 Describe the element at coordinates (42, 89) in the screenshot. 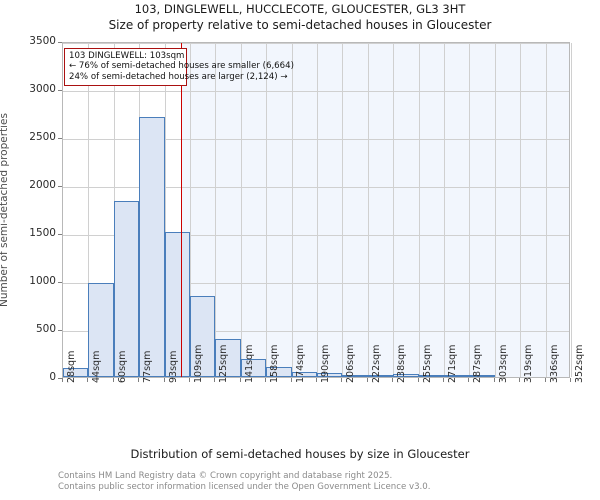

I see `y-tick-label: 3000` at that location.